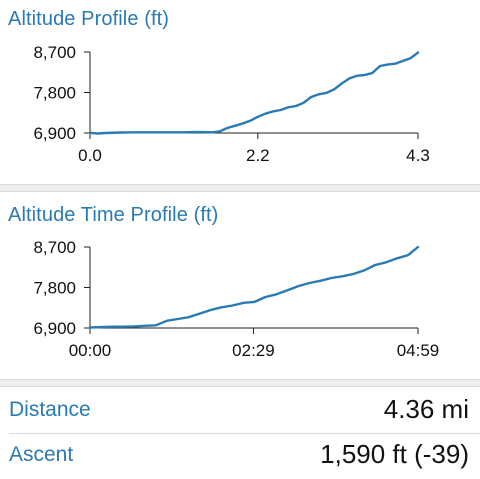  What do you see at coordinates (418, 155) in the screenshot?
I see `x-tick-label: 4.3` at bounding box center [418, 155].